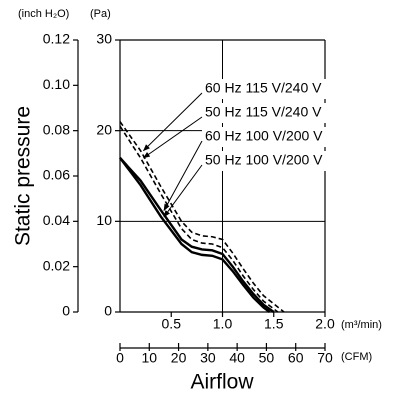  I want to click on x2-tick-label: 10, so click(149, 358).